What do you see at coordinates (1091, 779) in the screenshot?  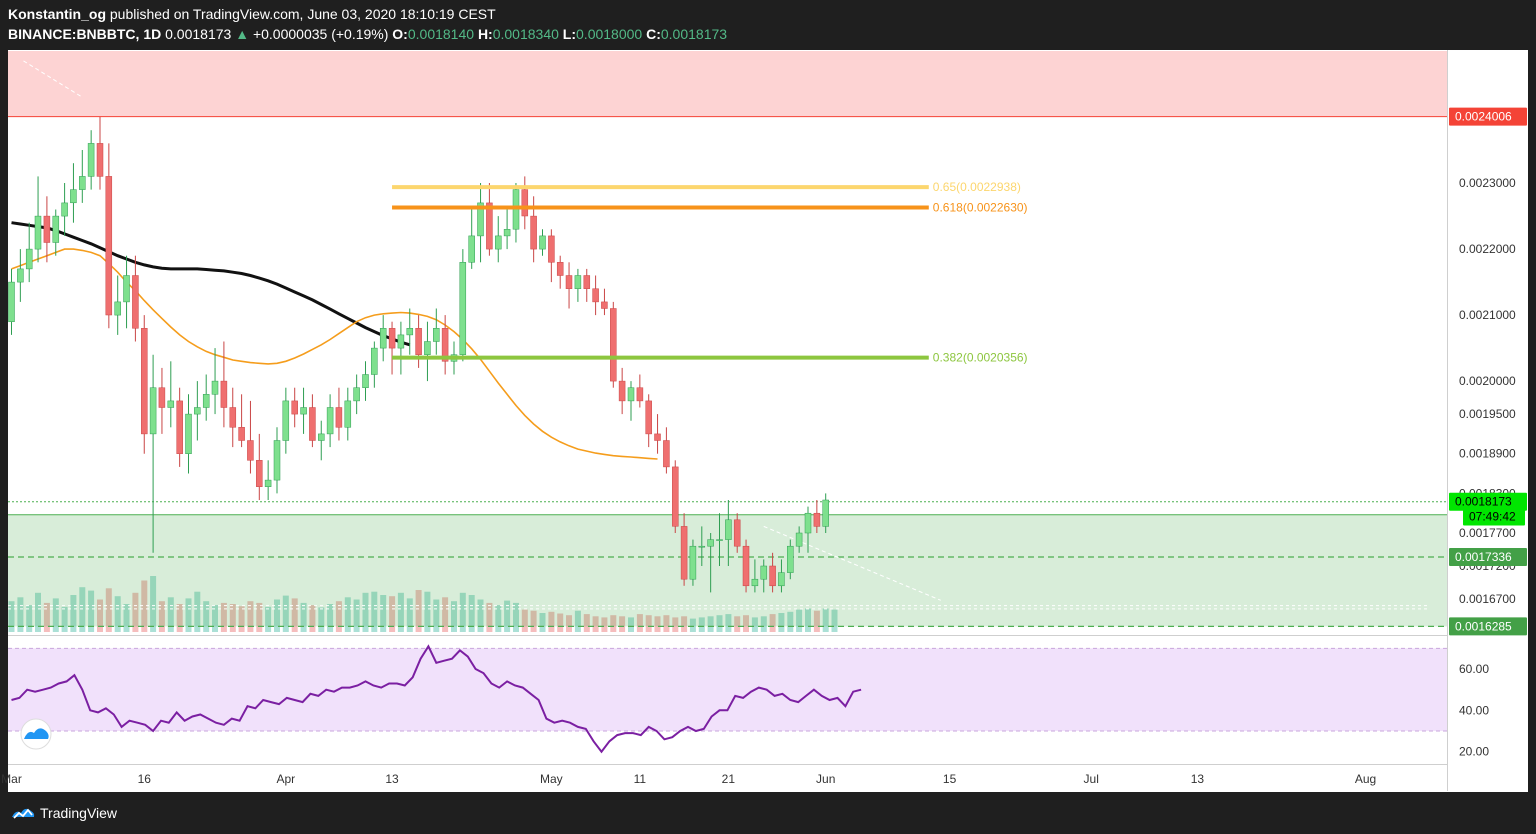 I see `time-tick-label: Jul` at bounding box center [1091, 779].